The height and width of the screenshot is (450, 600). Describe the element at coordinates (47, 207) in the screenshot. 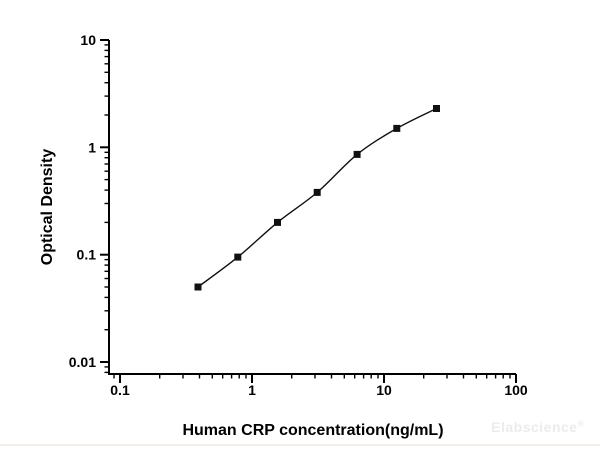

I see `y-axis-title: Optical Density` at that location.